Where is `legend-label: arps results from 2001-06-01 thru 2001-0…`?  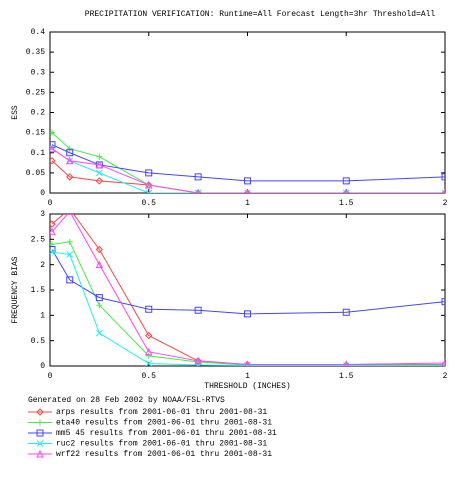
legend-label: arps results from 2001-06-01 thru 2001-0… is located at coordinates (161, 412).